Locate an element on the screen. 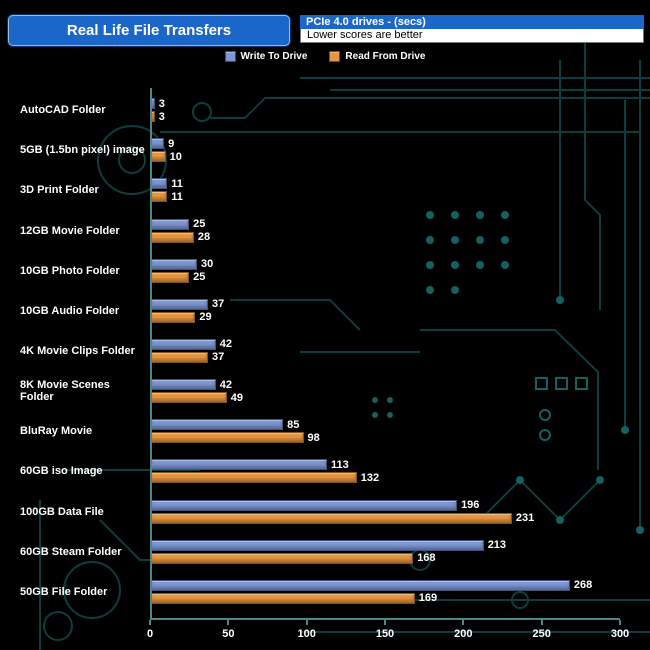 This screenshot has width=650, height=650. bar-value-label: 98 is located at coordinates (313, 437).